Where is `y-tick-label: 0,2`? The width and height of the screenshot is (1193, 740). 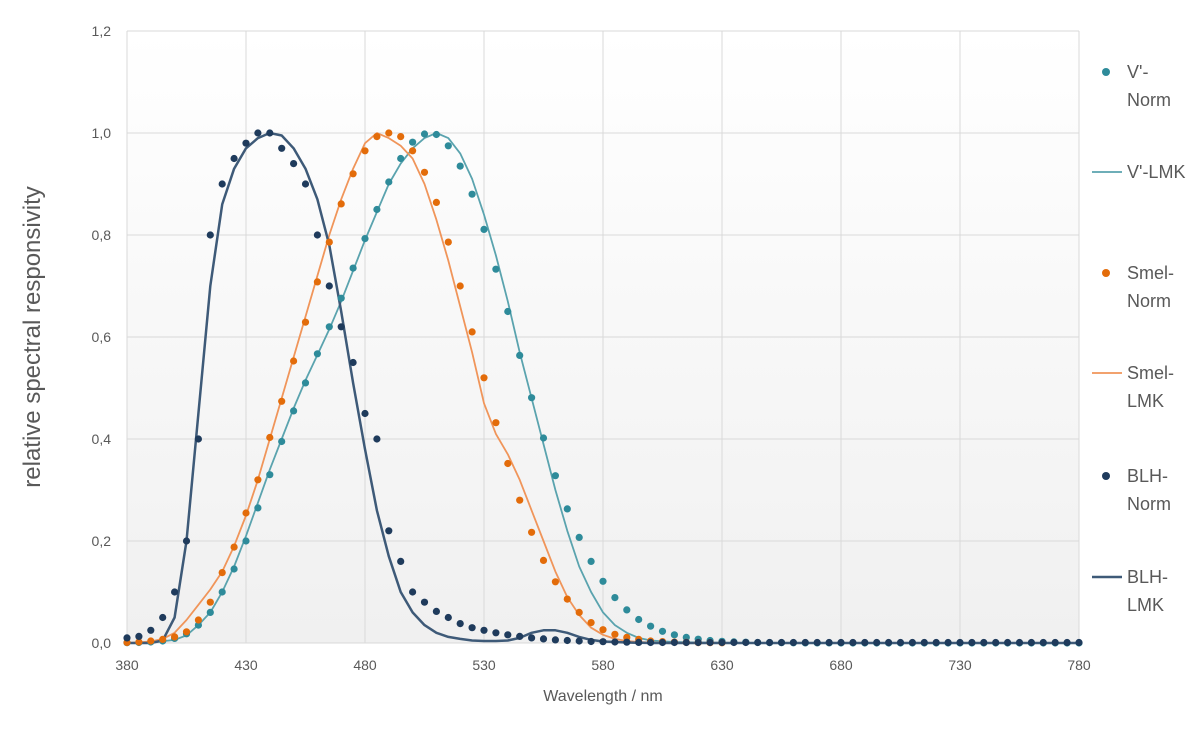
y-tick-label: 0,2 is located at coordinates (102, 541).